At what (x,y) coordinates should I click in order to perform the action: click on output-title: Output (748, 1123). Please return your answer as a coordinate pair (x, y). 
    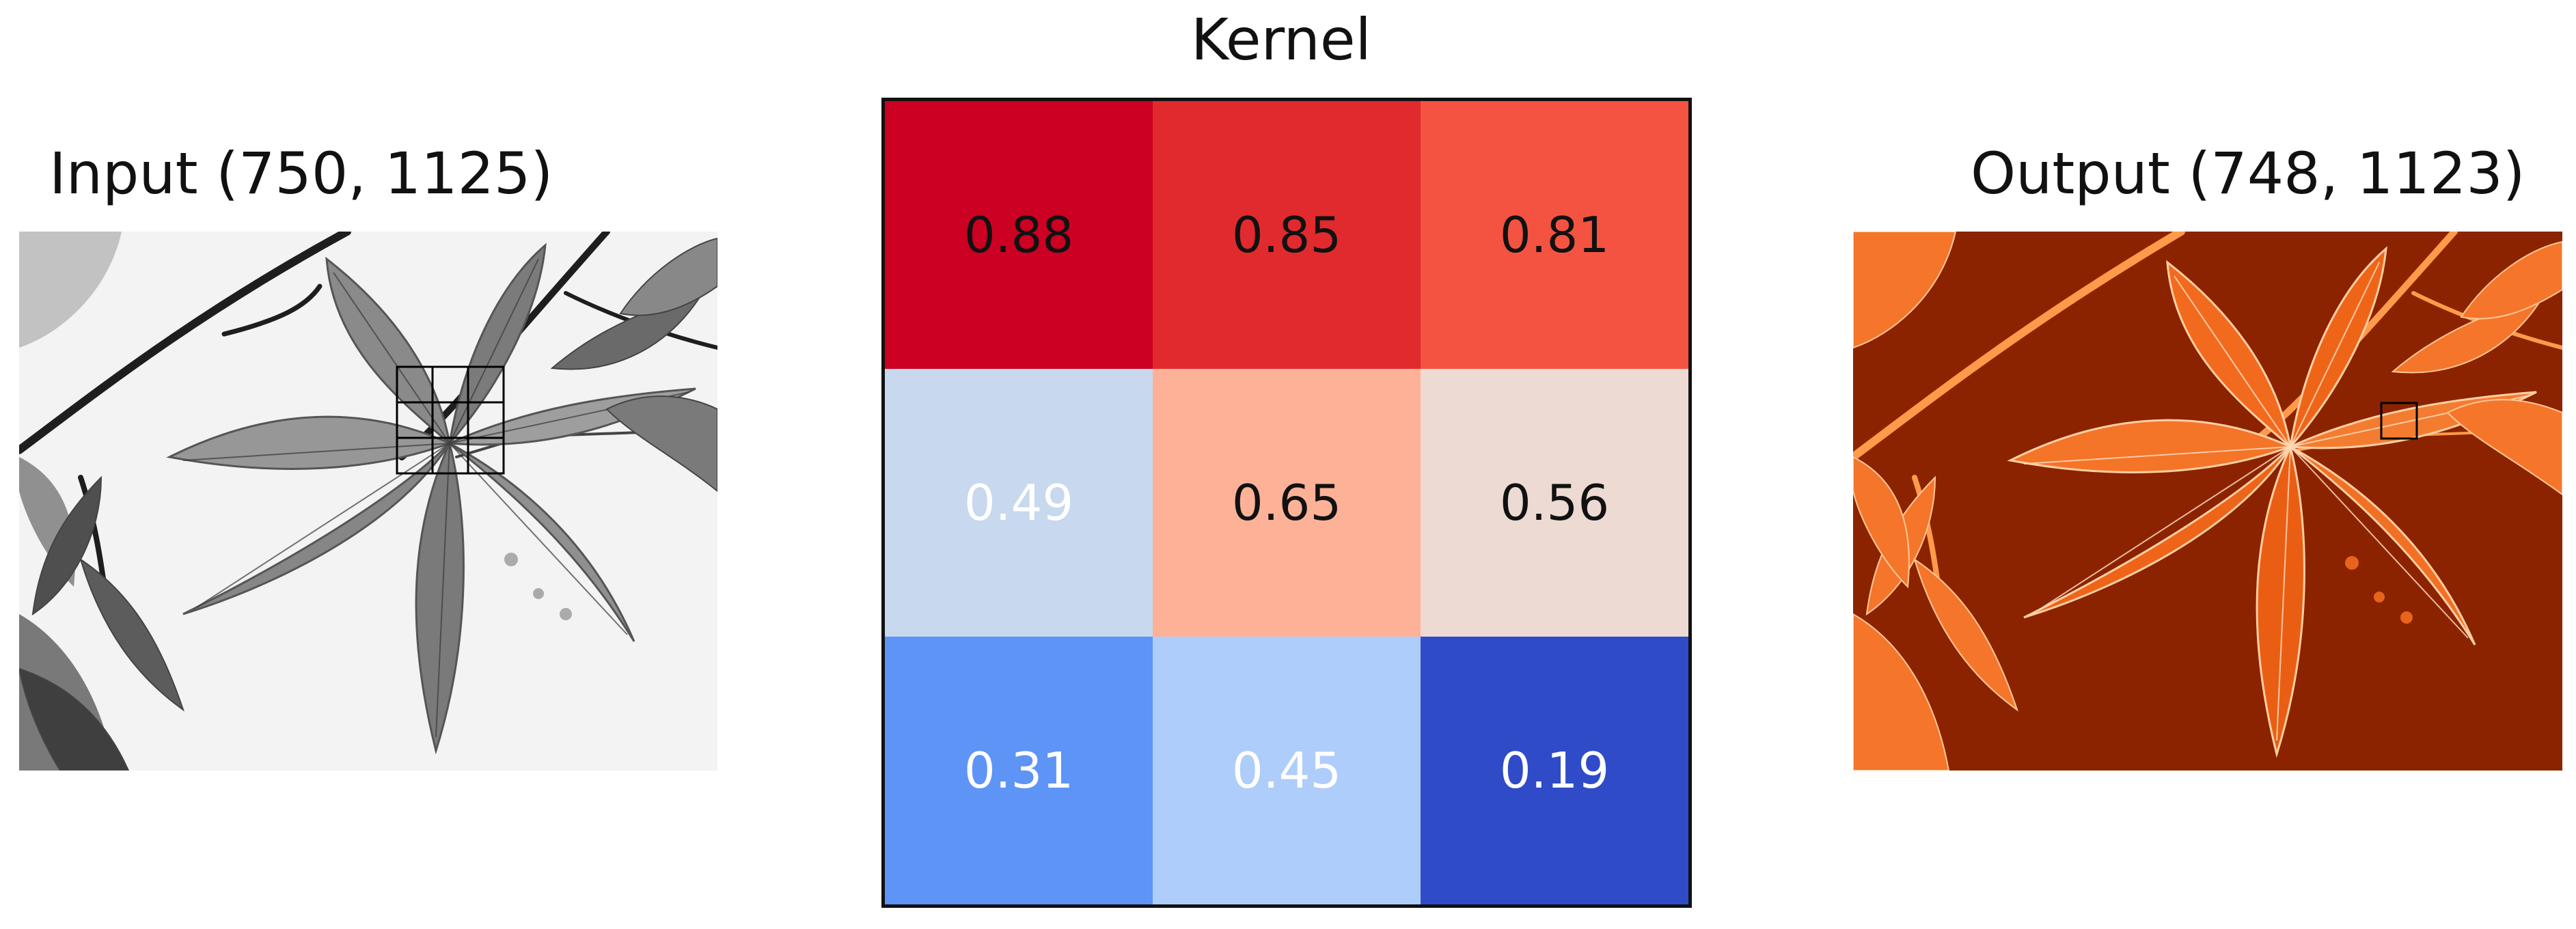
    Looking at the image, I should click on (2248, 173).